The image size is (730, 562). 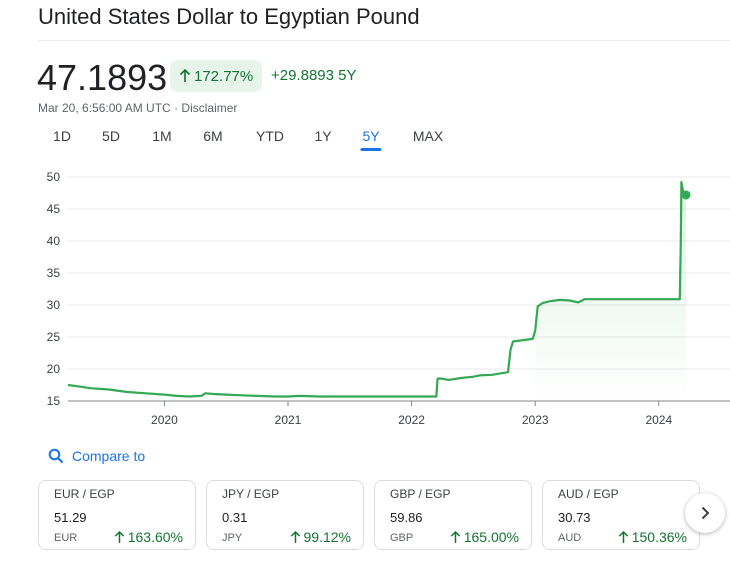 I want to click on y-tick-label: 50, so click(x=54, y=177).